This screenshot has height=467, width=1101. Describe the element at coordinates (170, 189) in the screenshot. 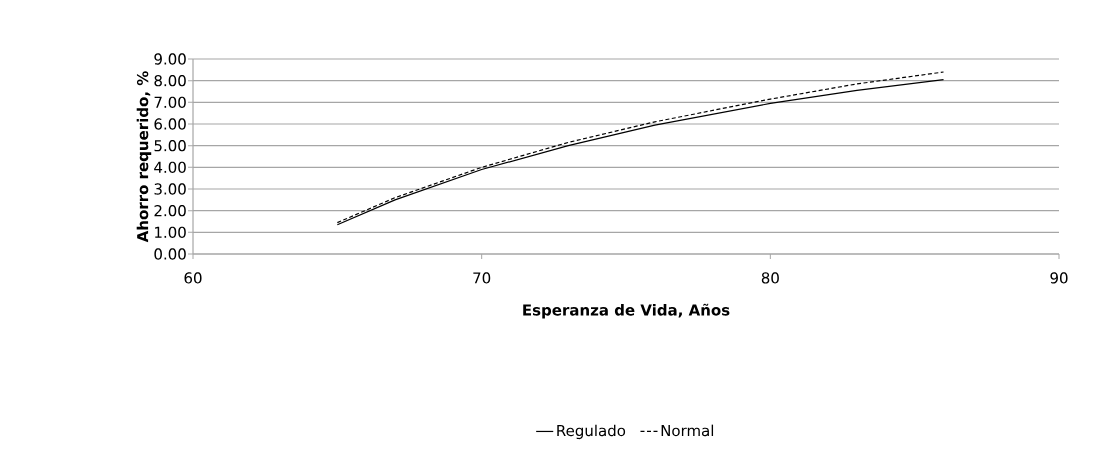

I see `y-tick-label: 3.00` at that location.